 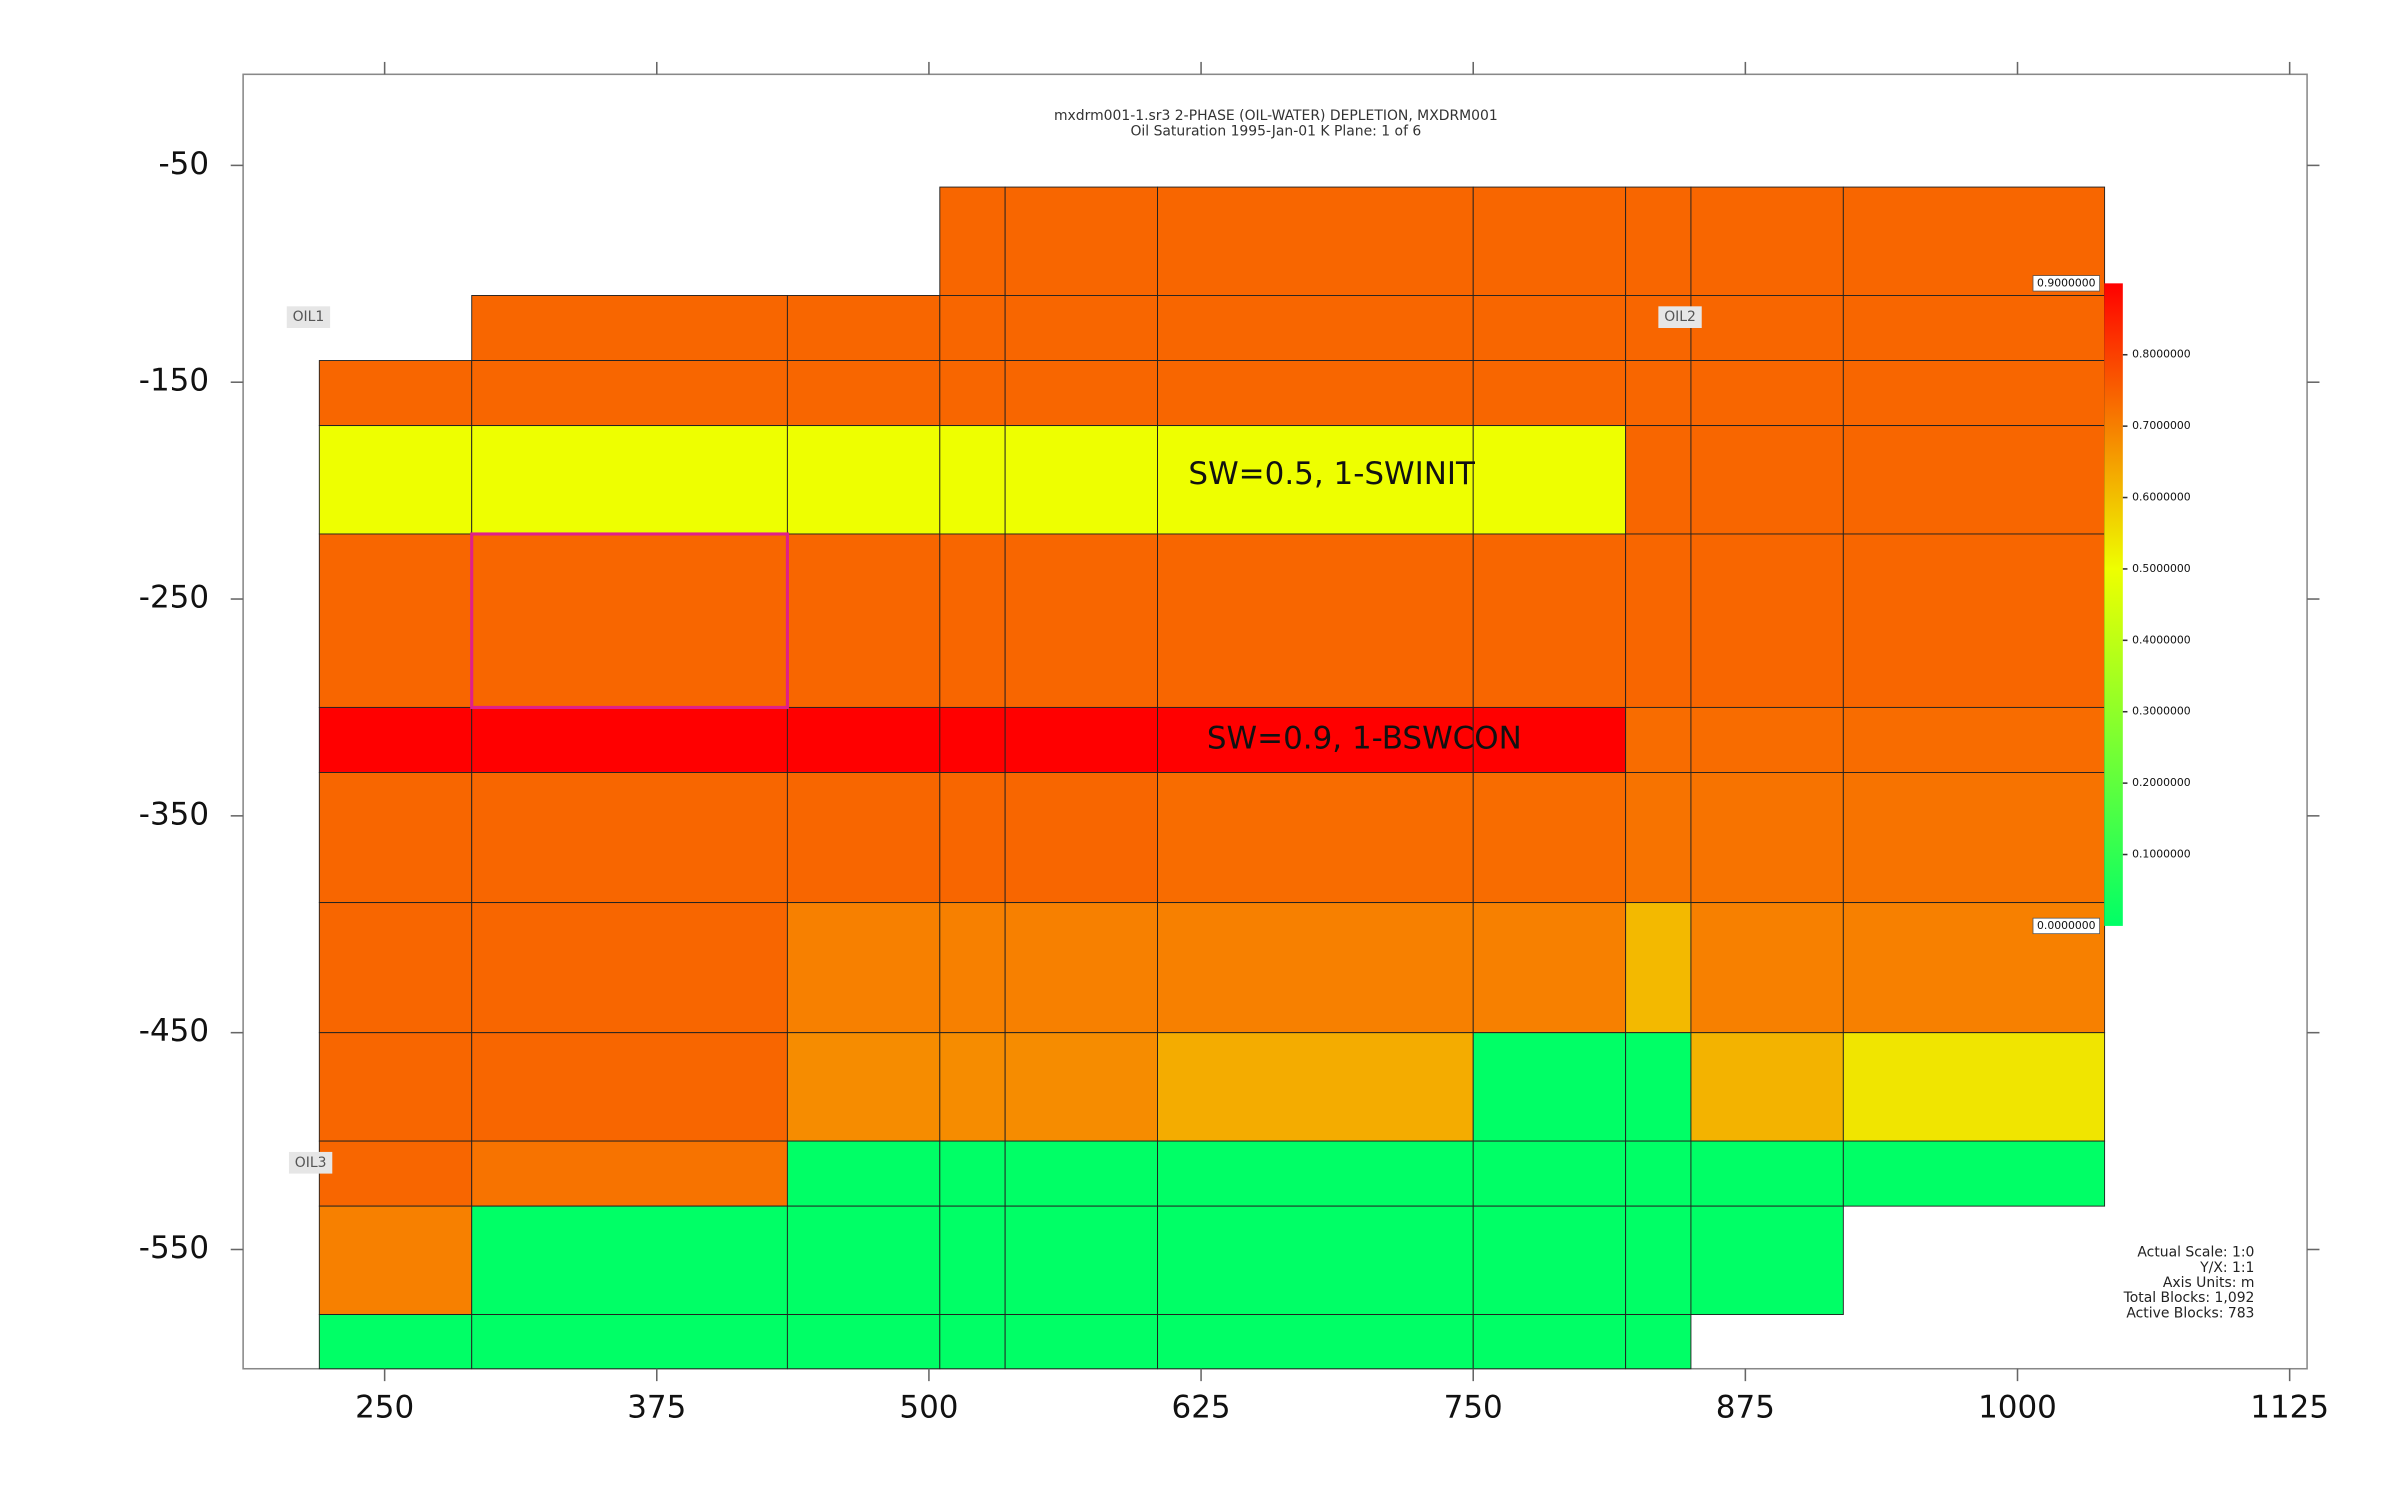 What do you see at coordinates (2189, 1298) in the screenshot?
I see `info-line: Total Blocks: 1,092` at bounding box center [2189, 1298].